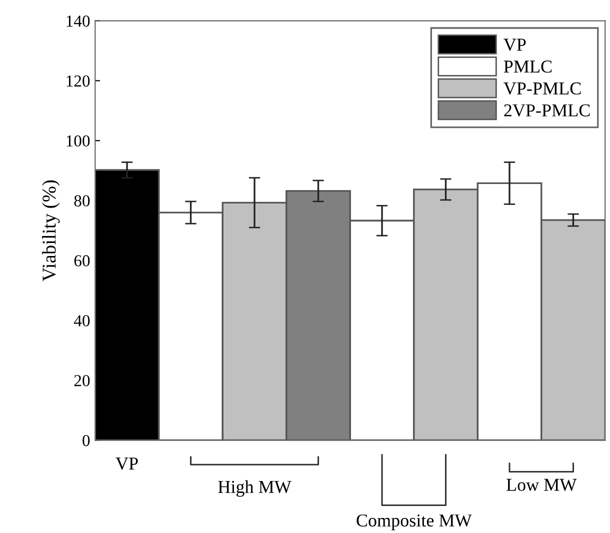 This screenshot has height=533, width=610. I want to click on y-tick-label: 100, so click(78, 141).